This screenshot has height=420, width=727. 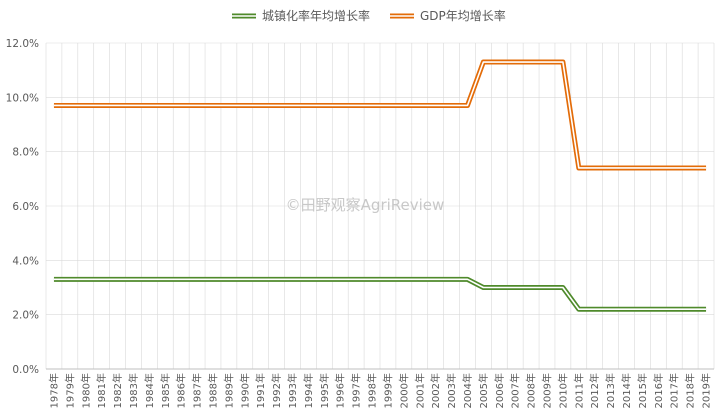 I want to click on x-tick-label: 2008年, so click(x=531, y=390).